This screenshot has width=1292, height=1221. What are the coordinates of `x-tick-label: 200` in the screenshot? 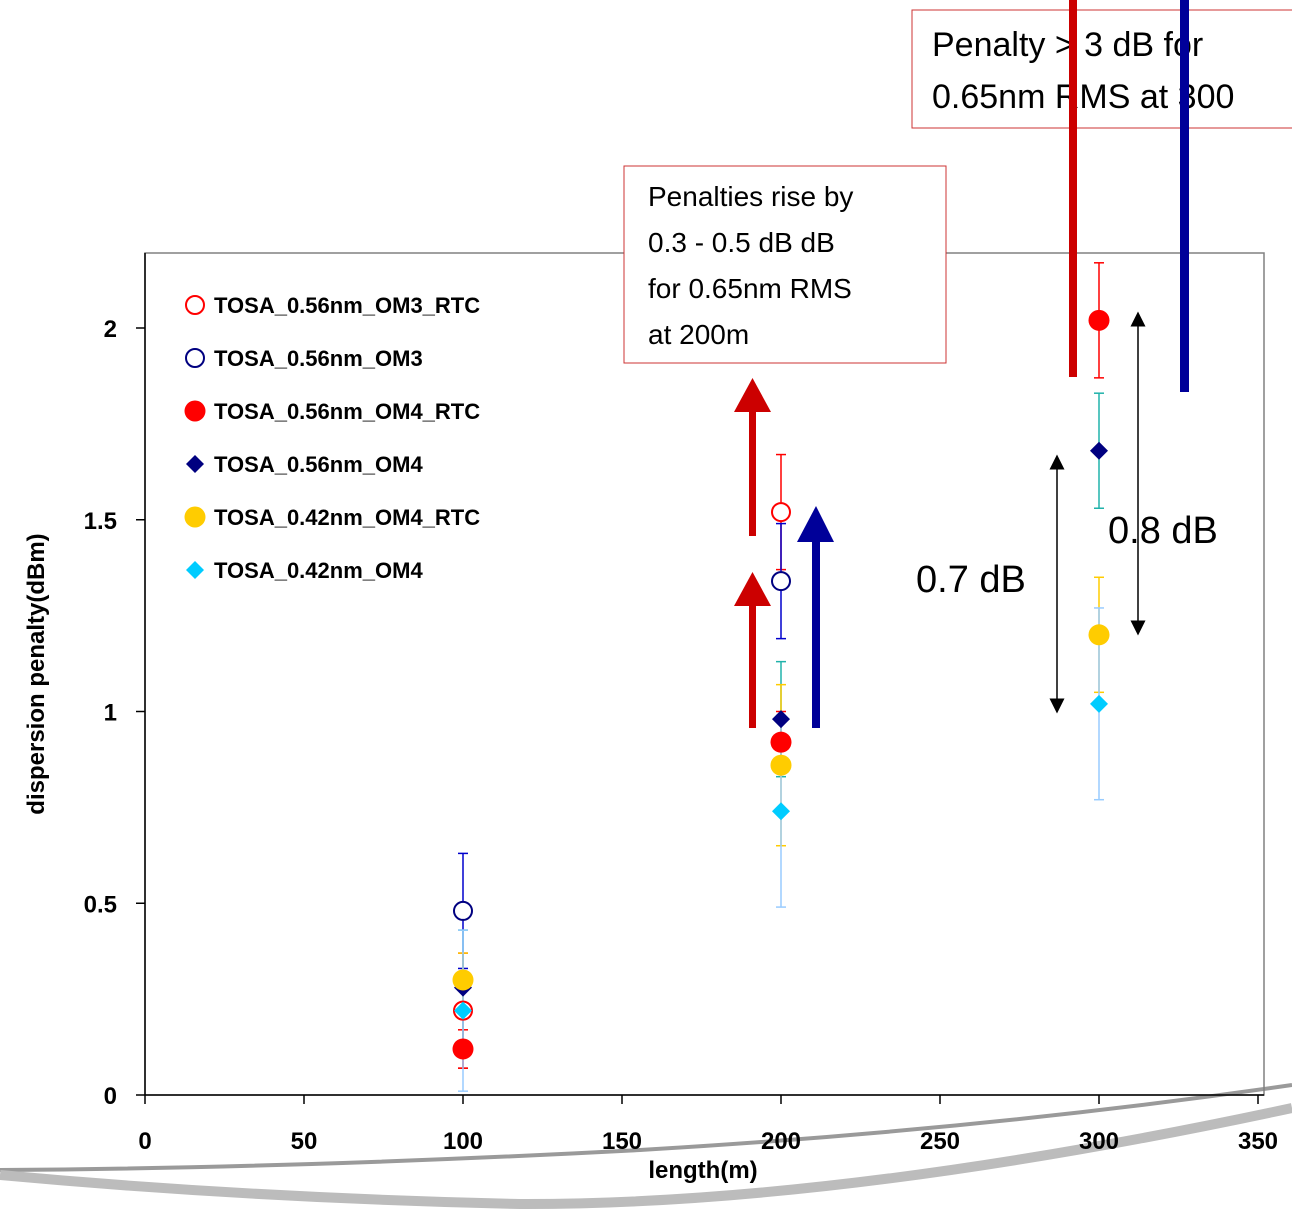 It's located at (781, 1141).